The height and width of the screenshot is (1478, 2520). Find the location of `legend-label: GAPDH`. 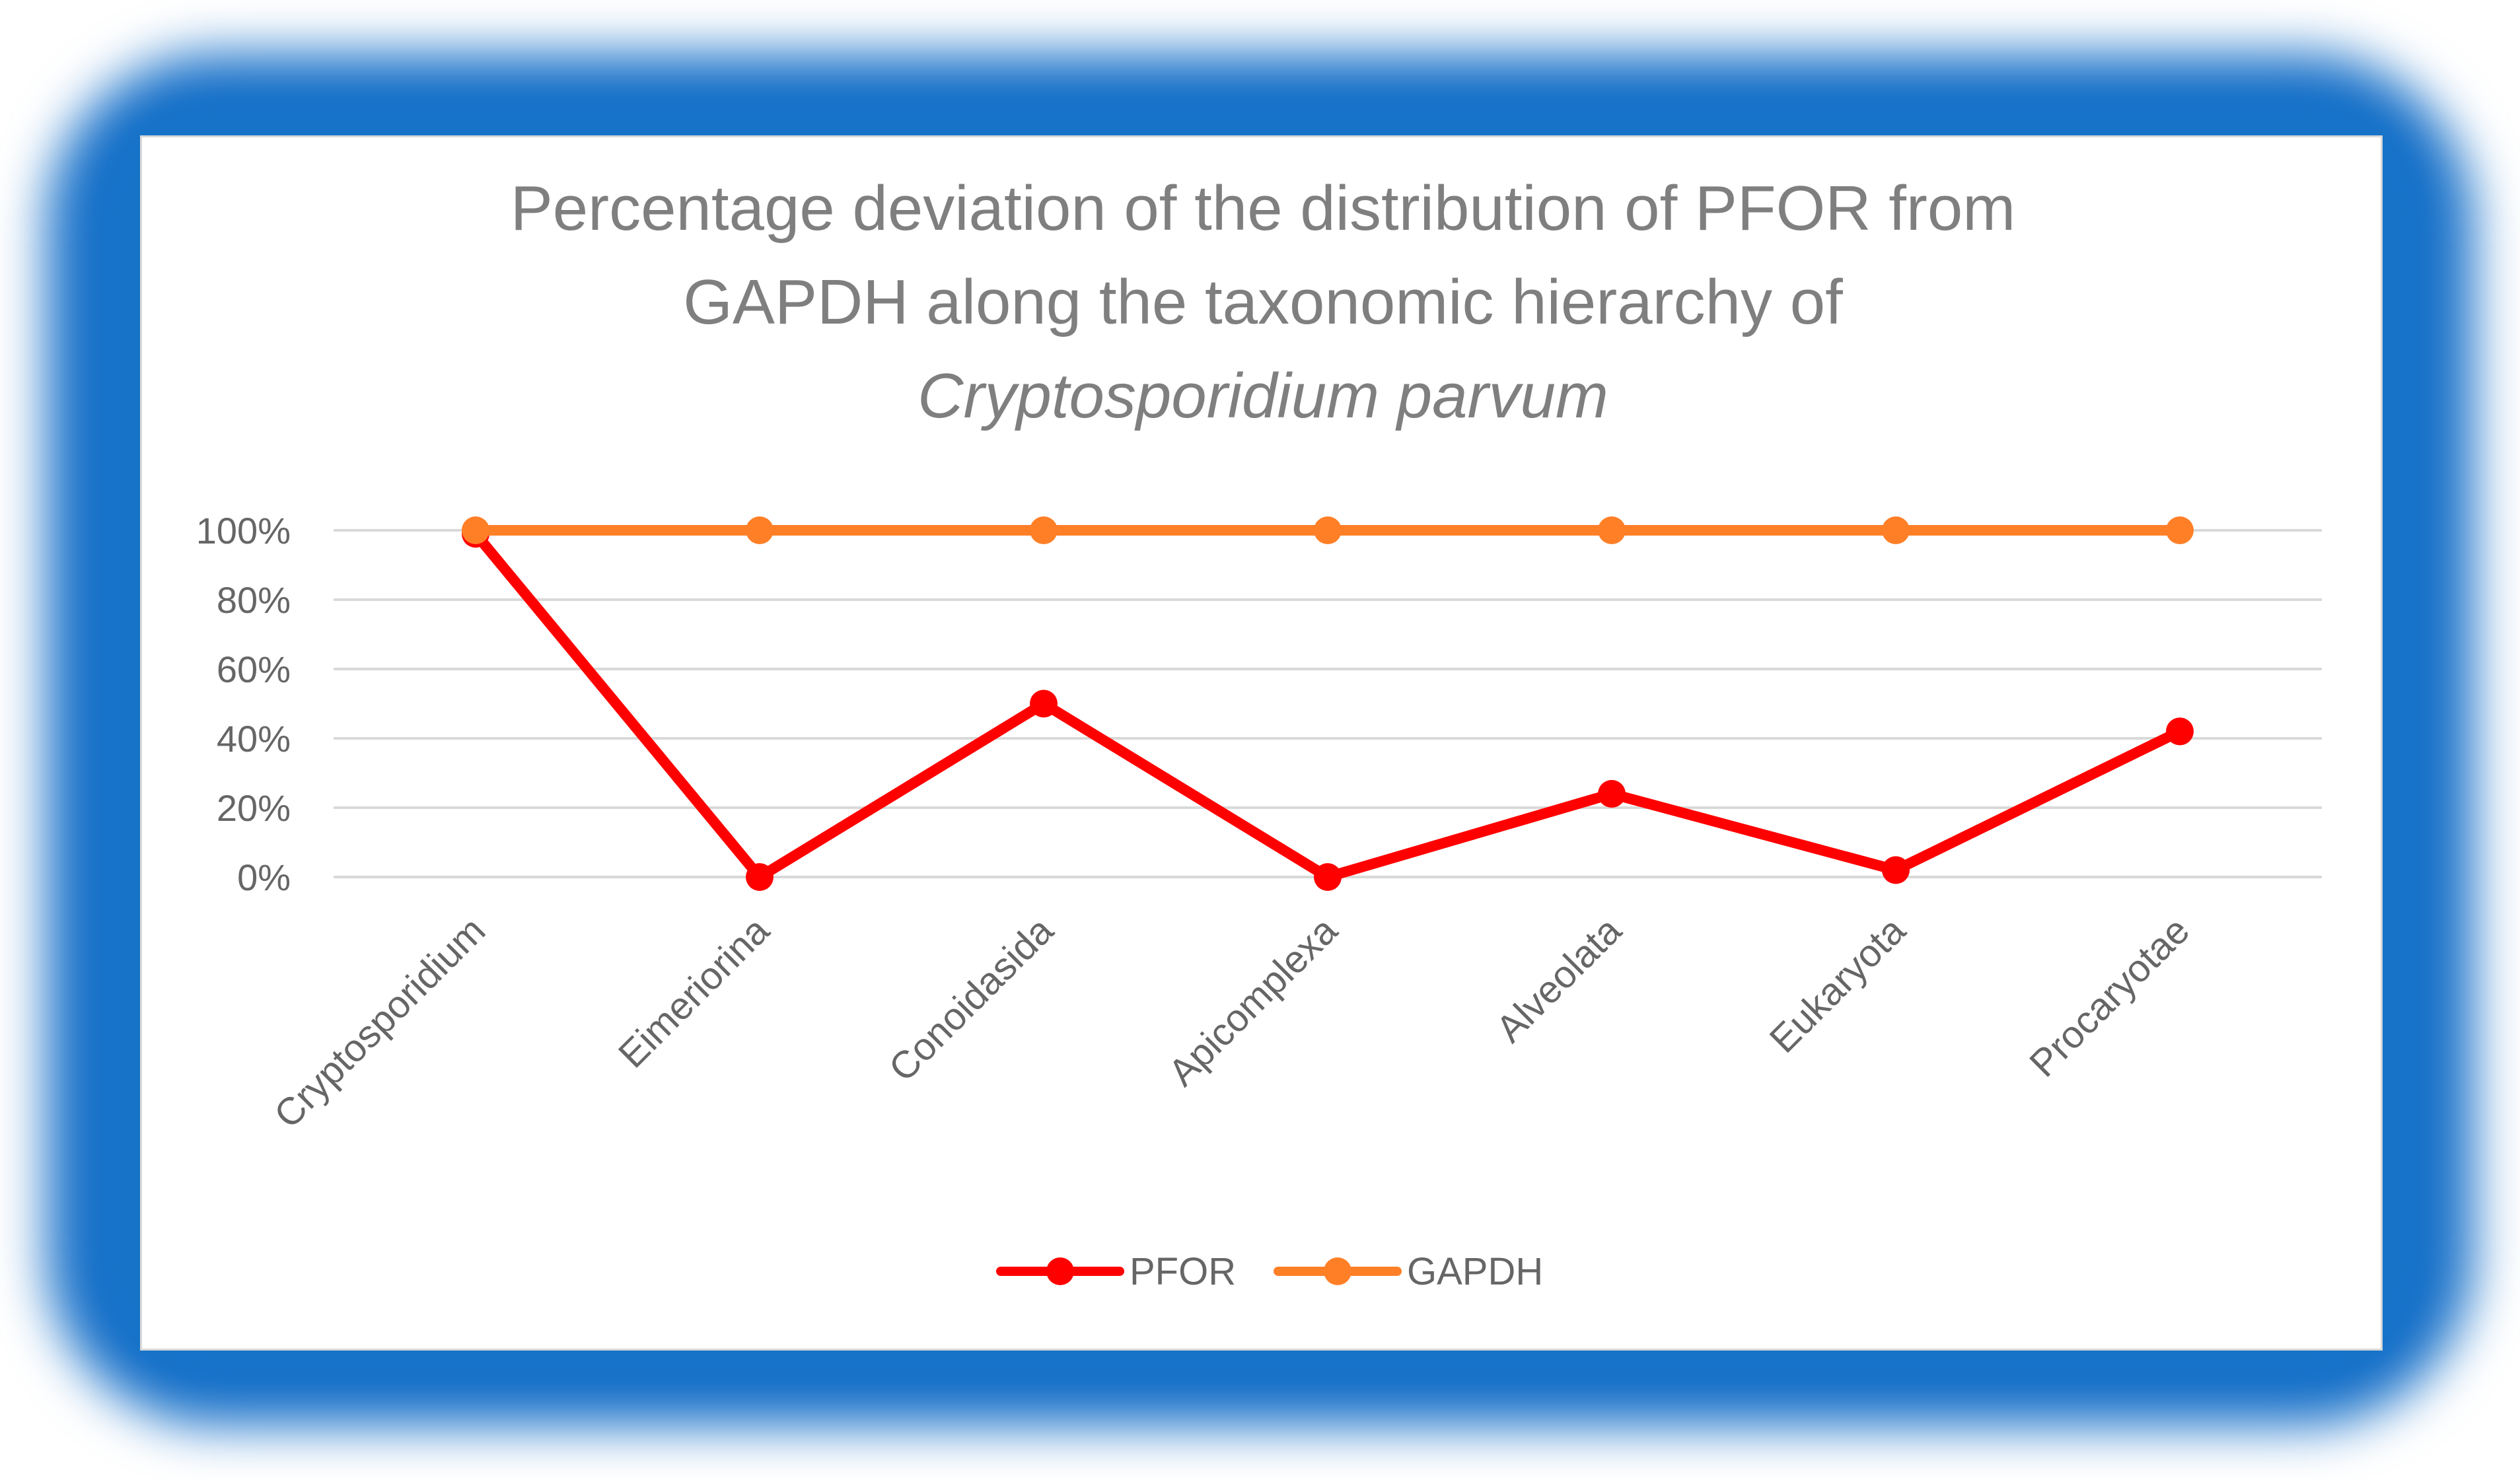

legend-label: GAPDH is located at coordinates (1475, 1271).